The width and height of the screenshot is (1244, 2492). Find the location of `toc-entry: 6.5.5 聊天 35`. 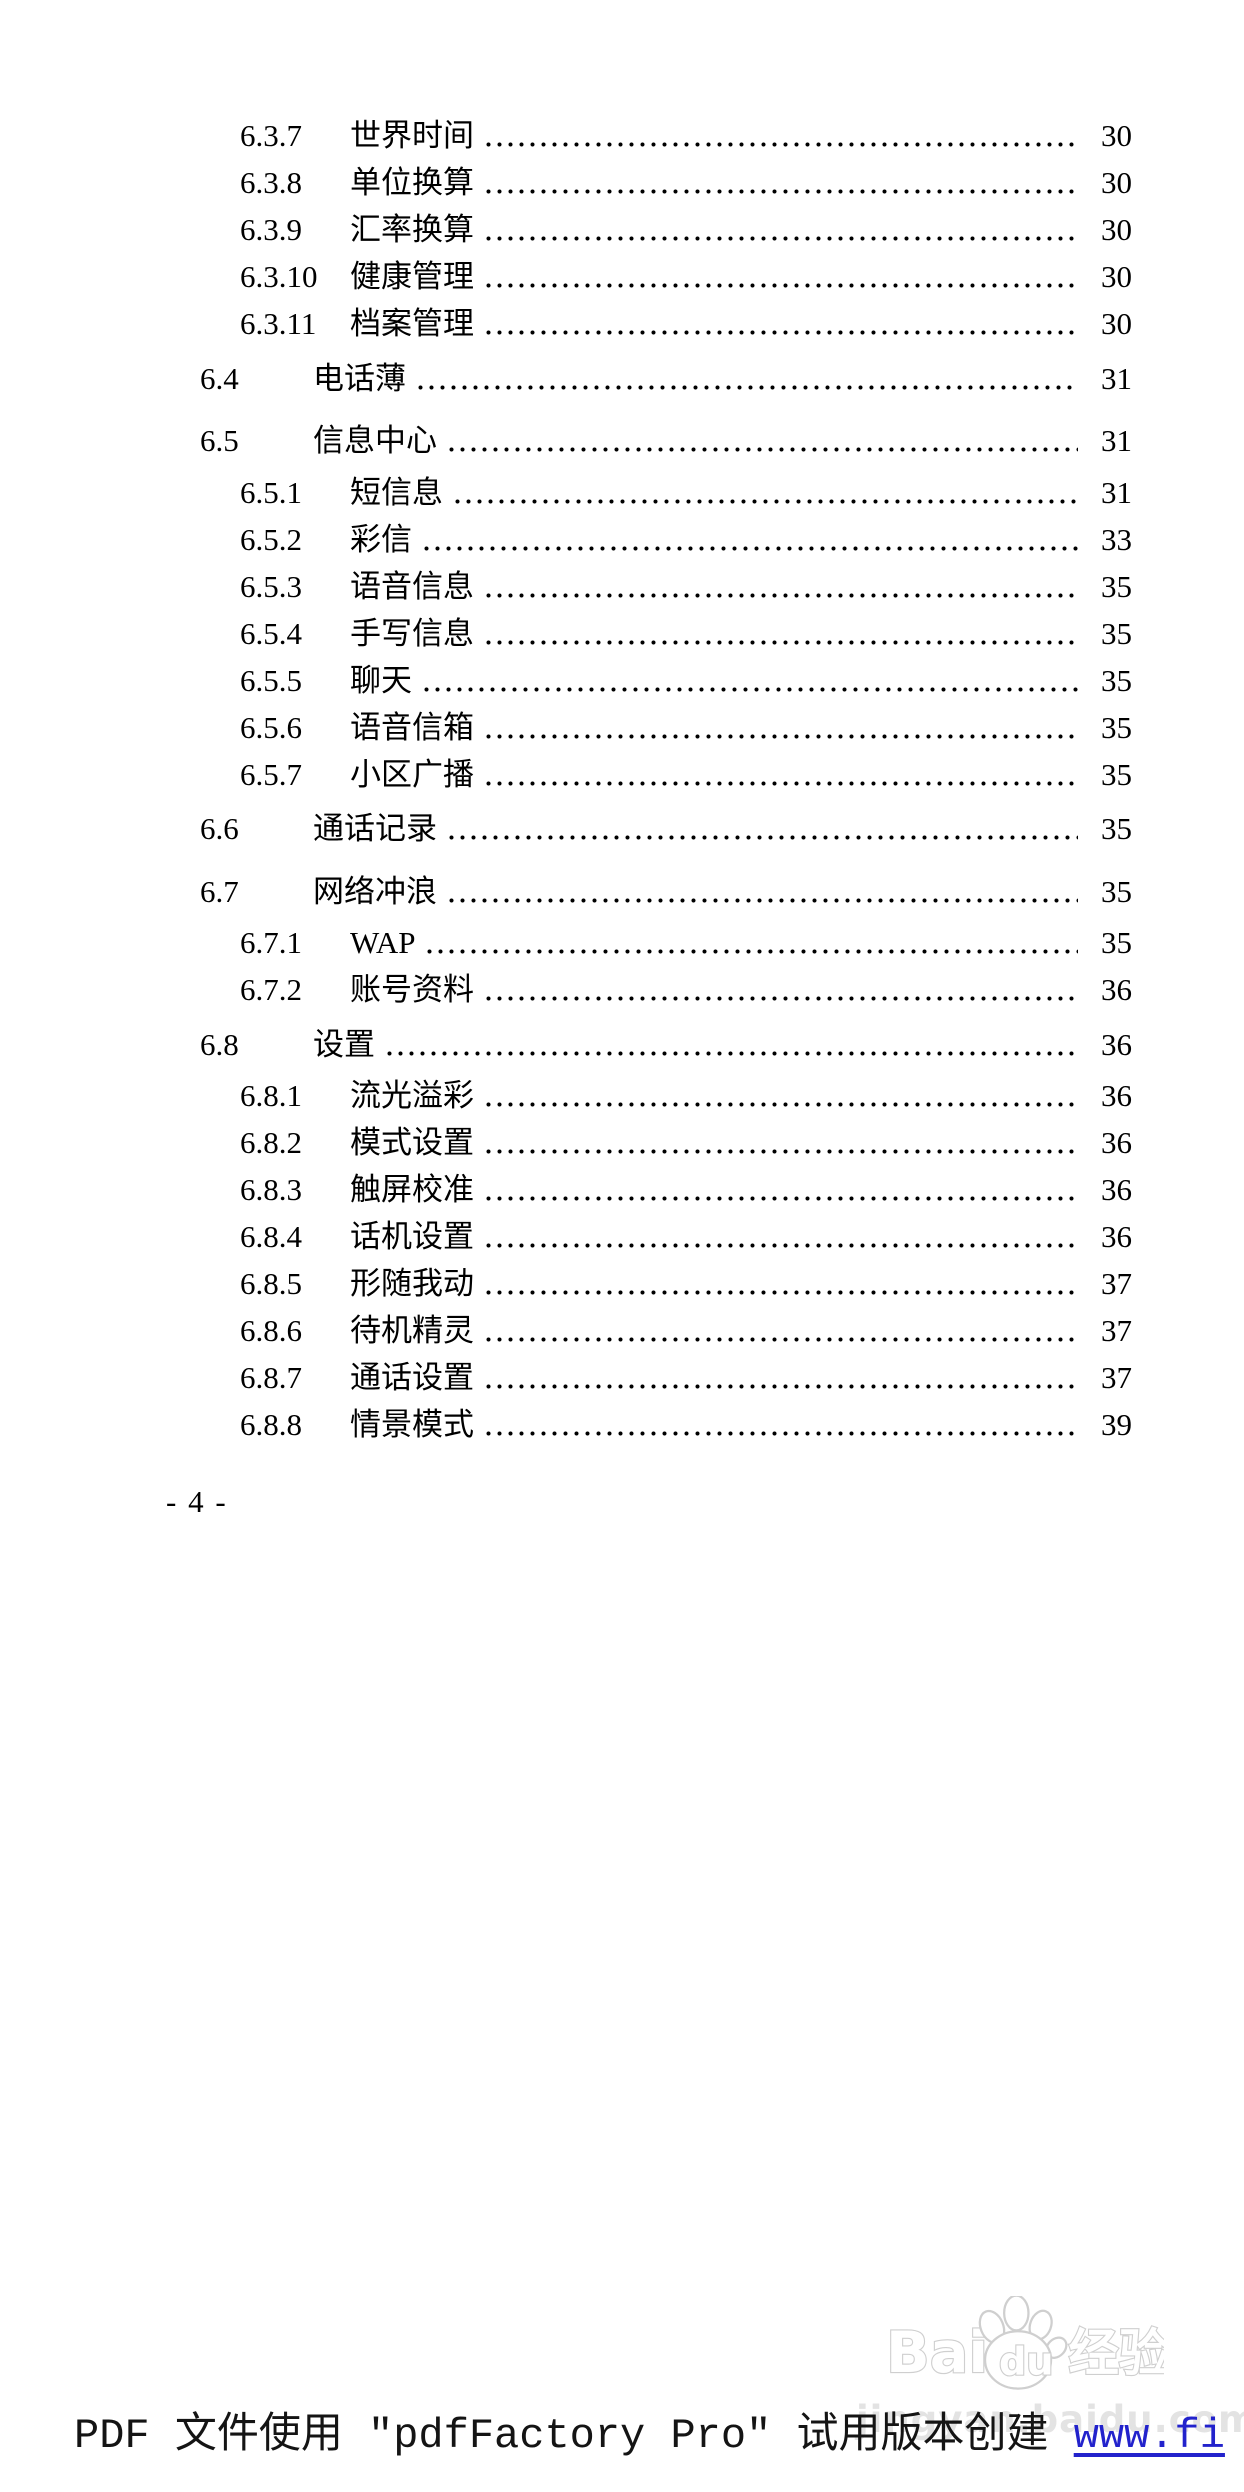

toc-entry: 6.5.5 聊天 35 is located at coordinates (622, 680).